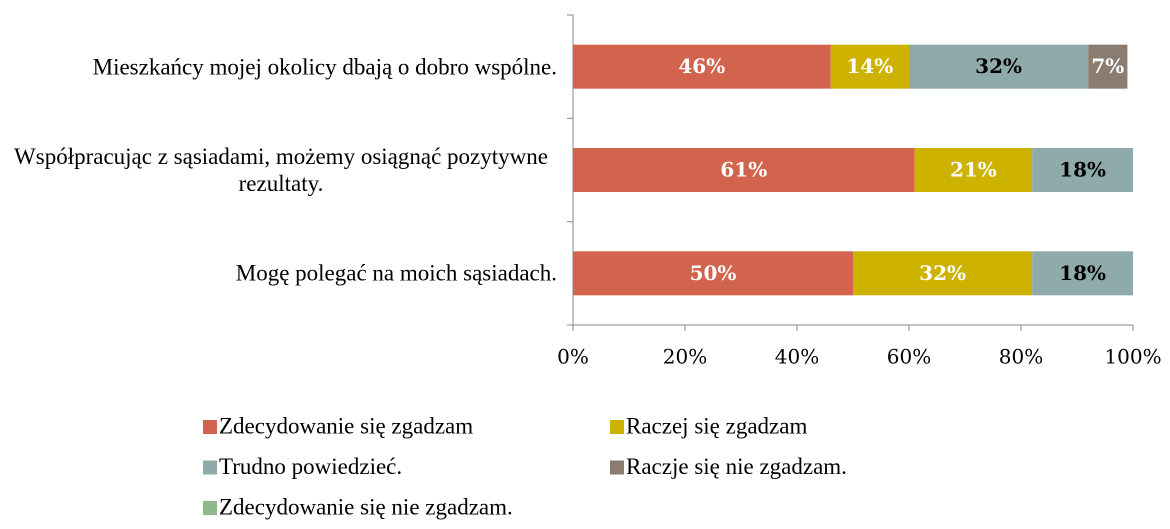 This screenshot has height=529, width=1170. I want to click on category-text: Mogę polegać na moich sąsiadach., so click(396, 273).